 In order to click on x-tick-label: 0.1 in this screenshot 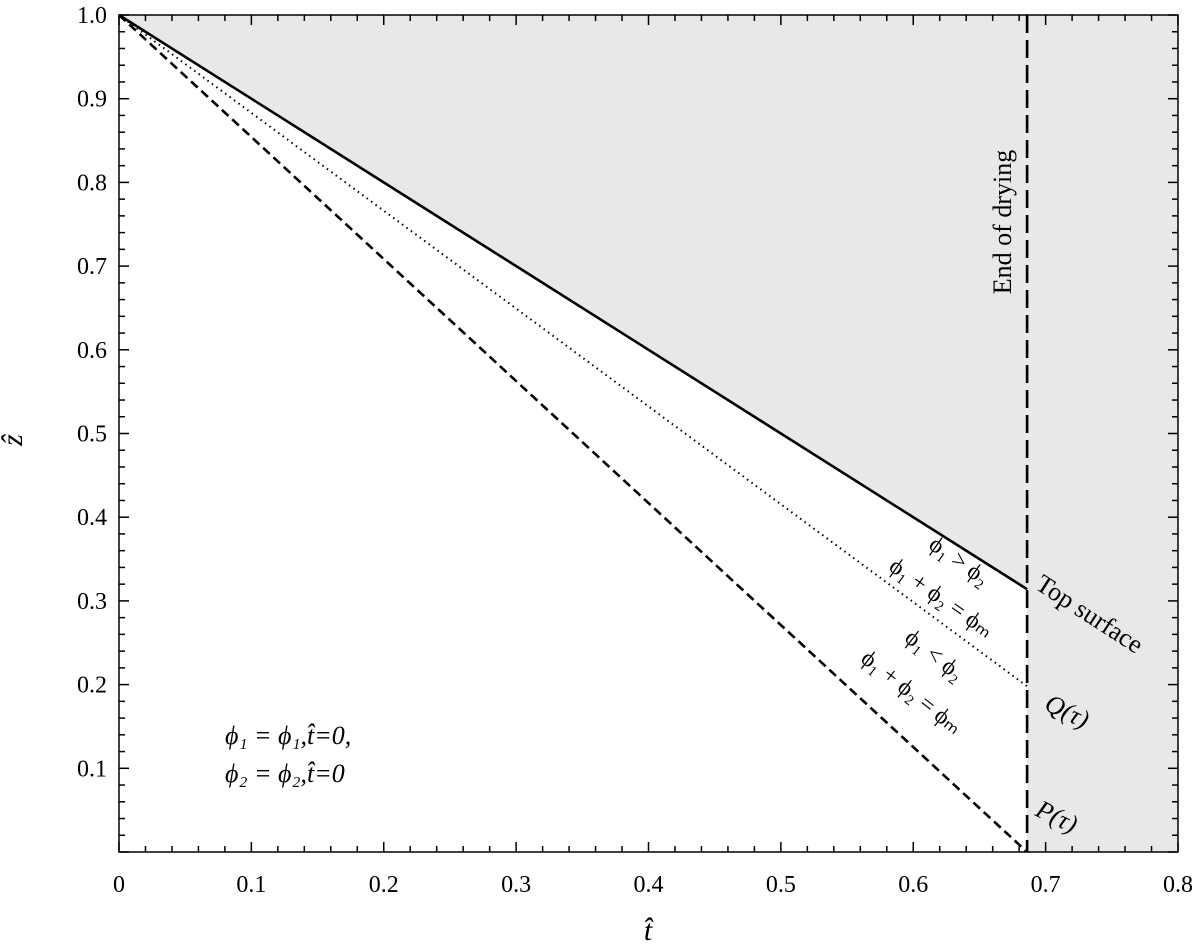, I will do `click(251, 885)`.